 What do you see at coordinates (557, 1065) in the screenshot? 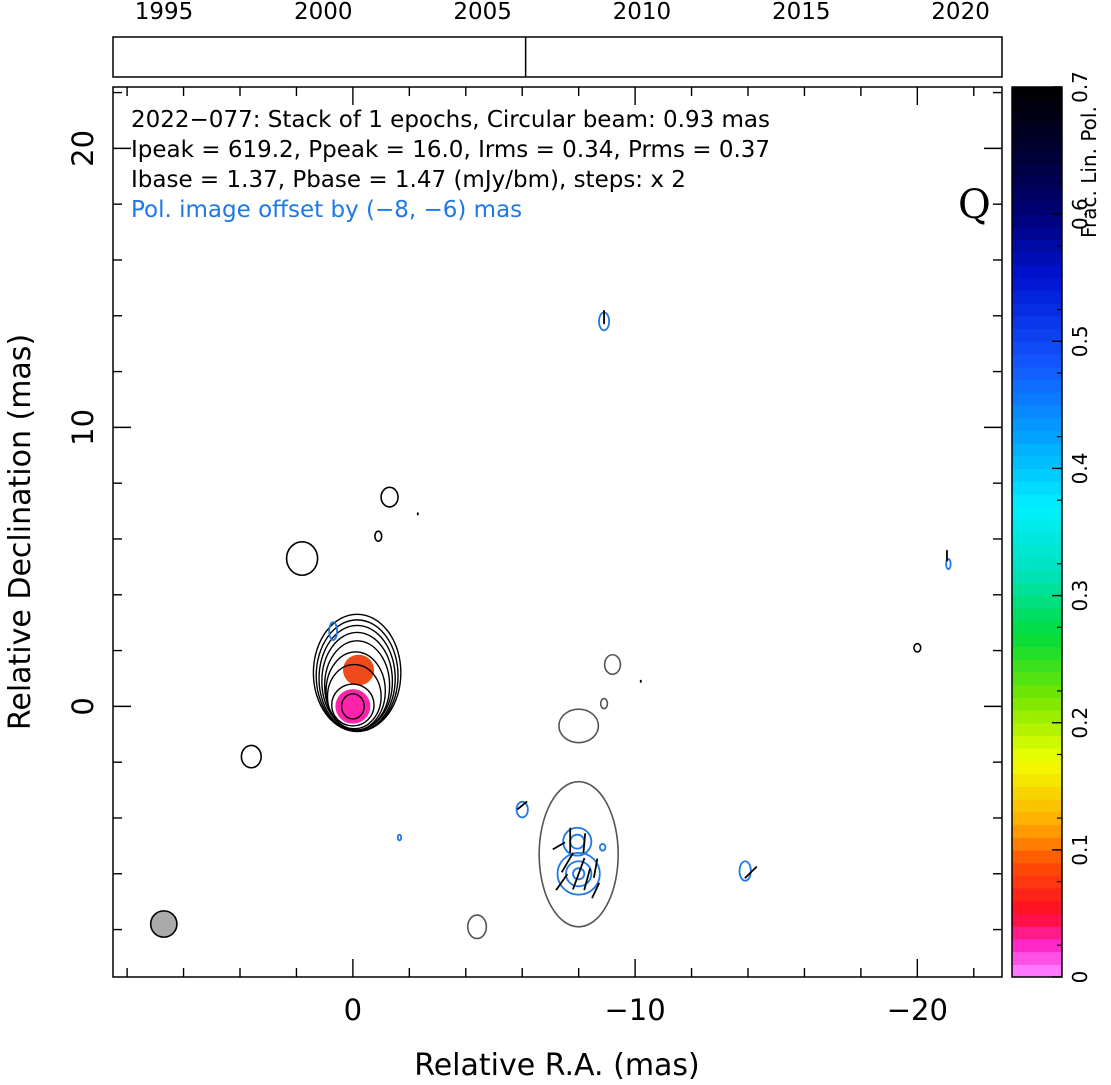
I see `x-axis-label: Relative R.A. (mas)` at bounding box center [557, 1065].